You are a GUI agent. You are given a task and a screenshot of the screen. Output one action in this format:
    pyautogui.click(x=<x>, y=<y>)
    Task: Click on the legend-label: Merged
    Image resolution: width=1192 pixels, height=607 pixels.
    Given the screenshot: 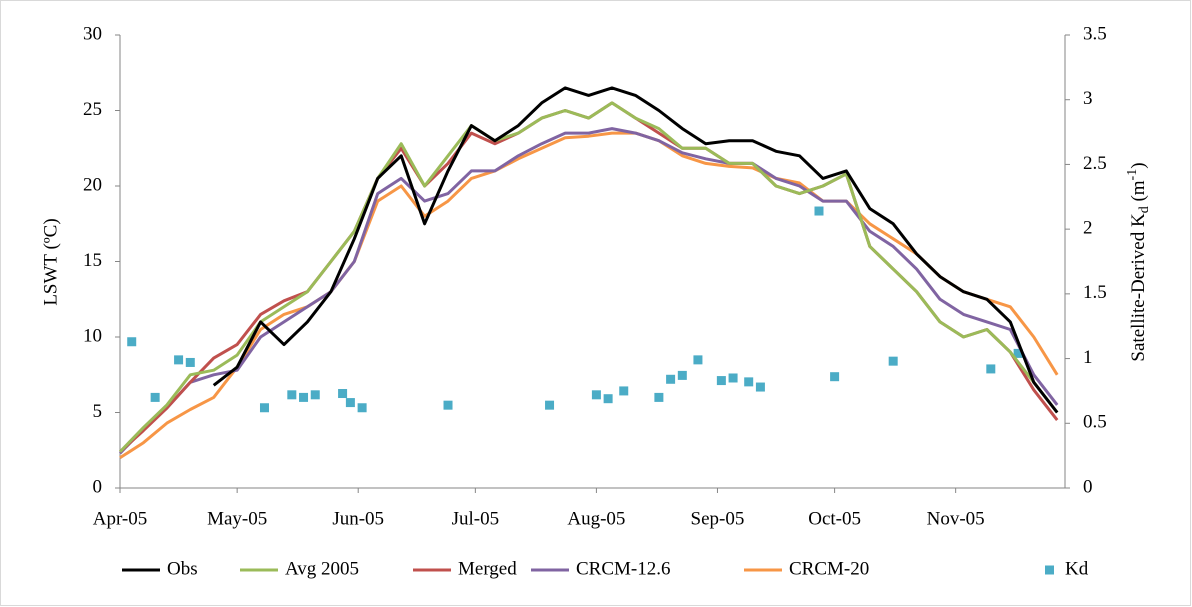 What is the action you would take?
    pyautogui.click(x=487, y=568)
    